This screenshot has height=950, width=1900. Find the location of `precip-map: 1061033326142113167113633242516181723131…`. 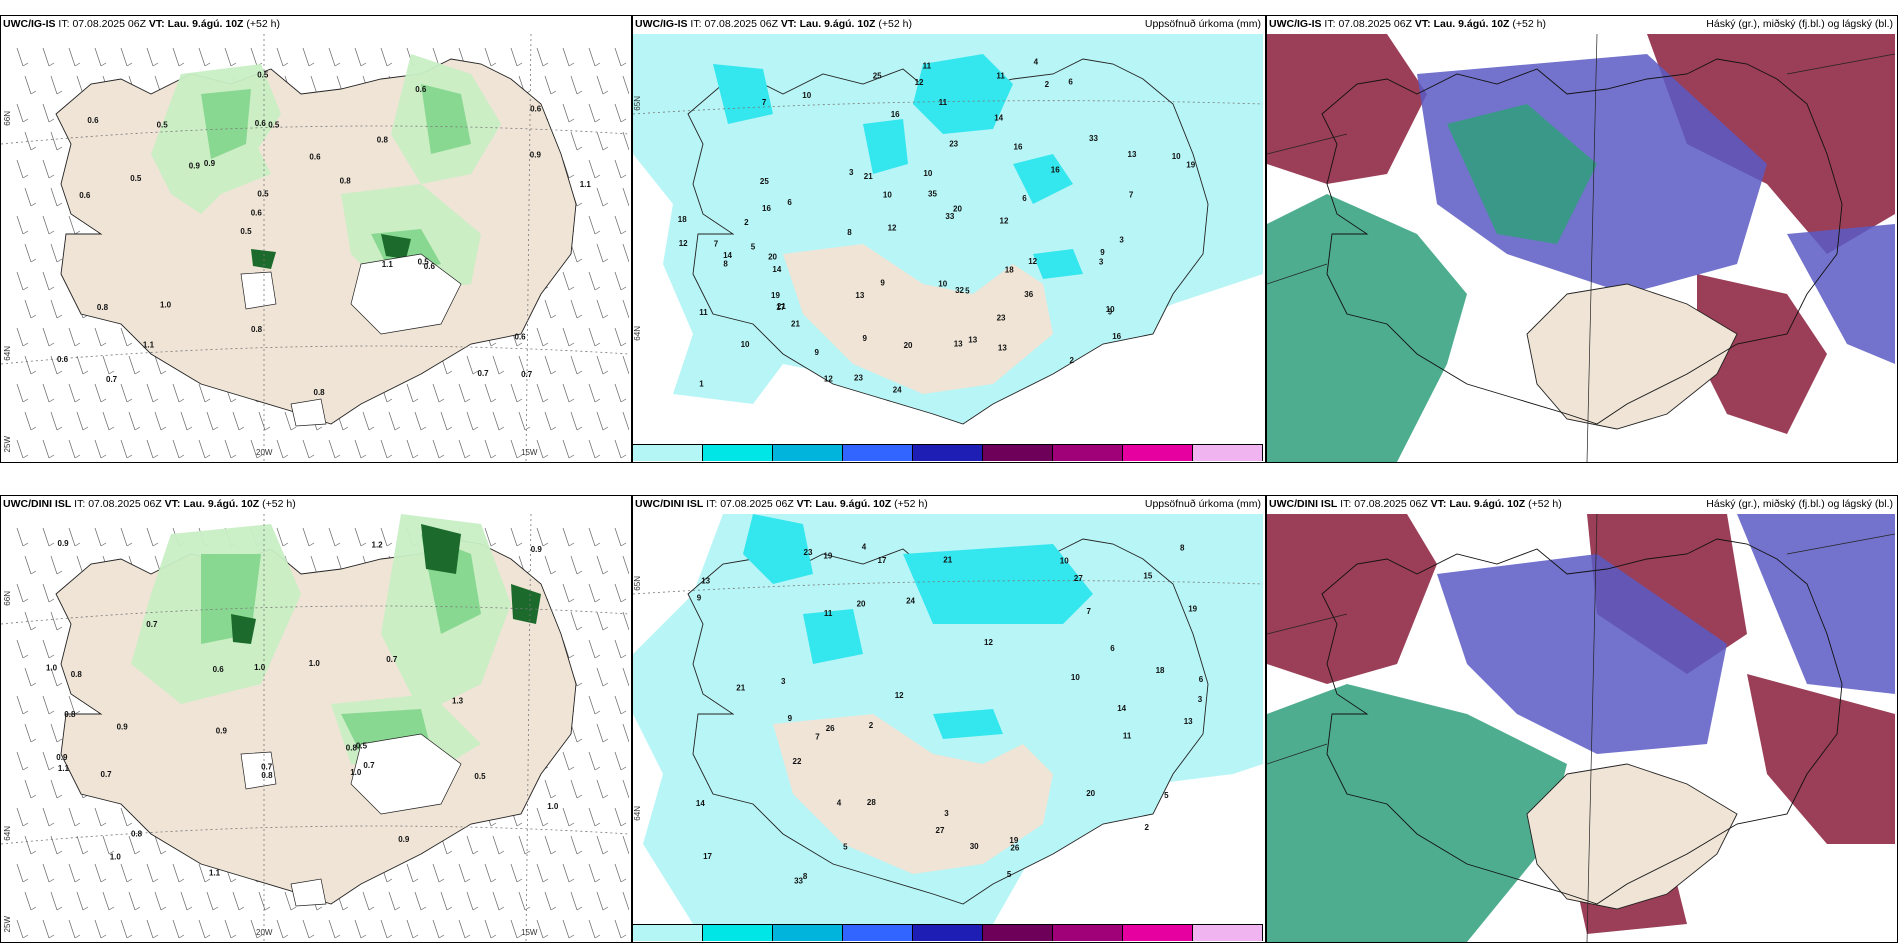

precip-map: 1061033326142113167113633242516181723131… is located at coordinates (948, 239).